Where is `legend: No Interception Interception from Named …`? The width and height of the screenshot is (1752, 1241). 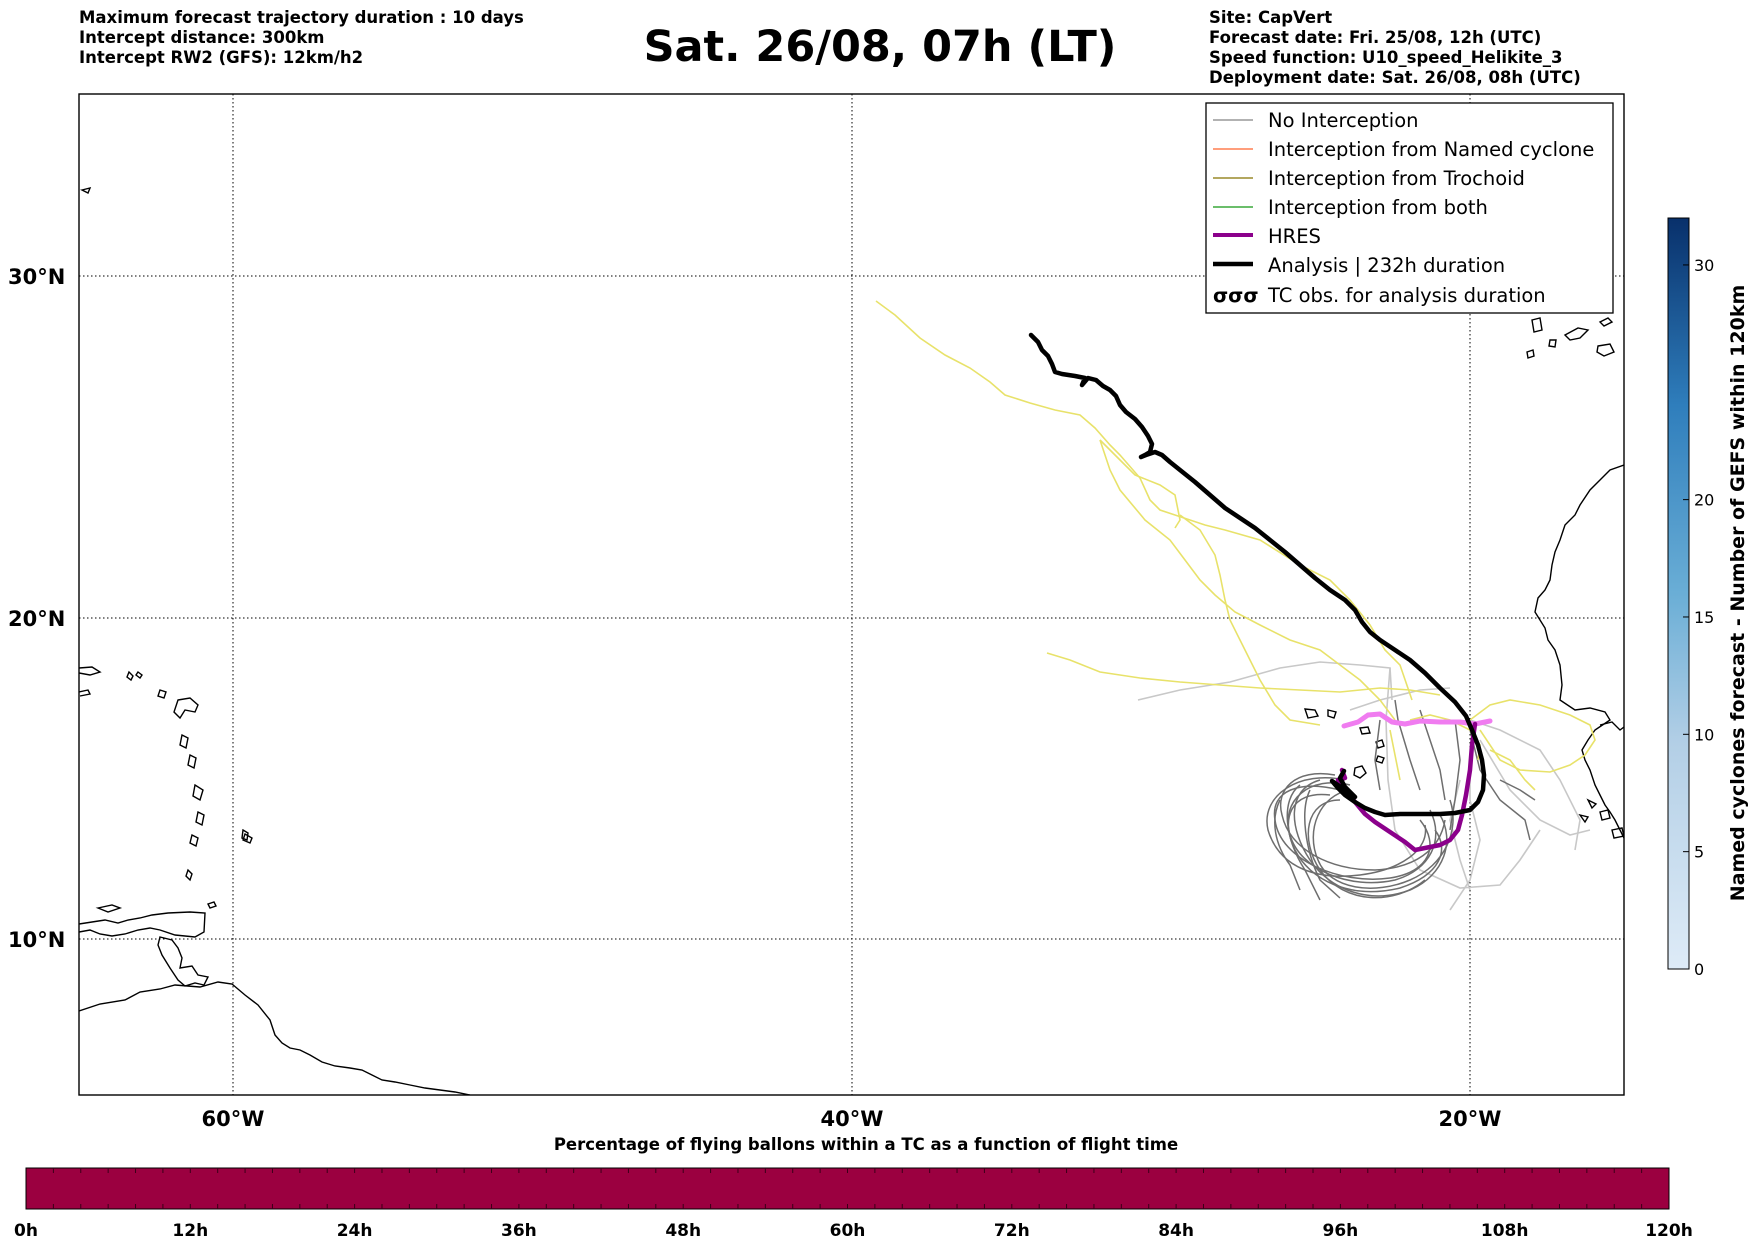 legend: No Interception Interception from Named … is located at coordinates (1409, 208).